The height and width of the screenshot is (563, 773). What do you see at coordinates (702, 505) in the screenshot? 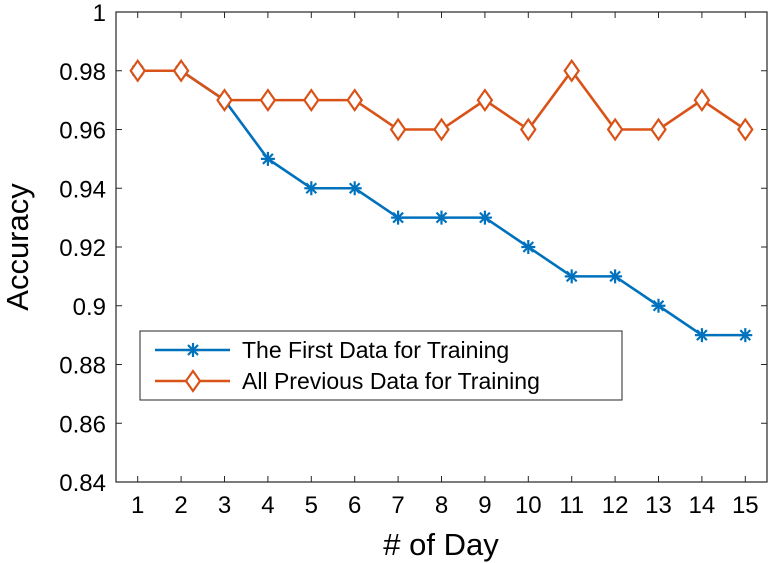
I see `x-tick-label: 14` at bounding box center [702, 505].